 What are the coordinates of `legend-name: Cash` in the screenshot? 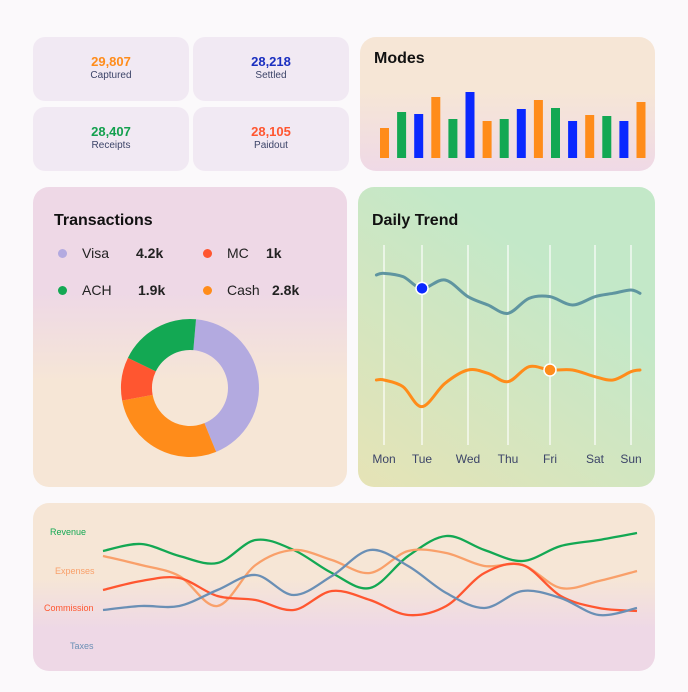 It's located at (243, 290).